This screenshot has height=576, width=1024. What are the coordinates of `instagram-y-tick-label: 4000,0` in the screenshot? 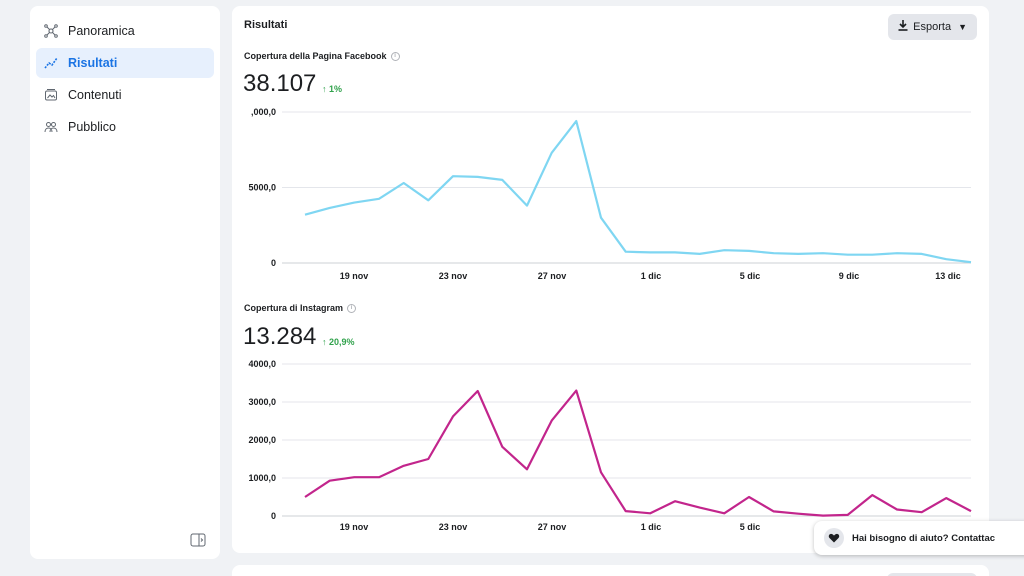 It's located at (262, 364).